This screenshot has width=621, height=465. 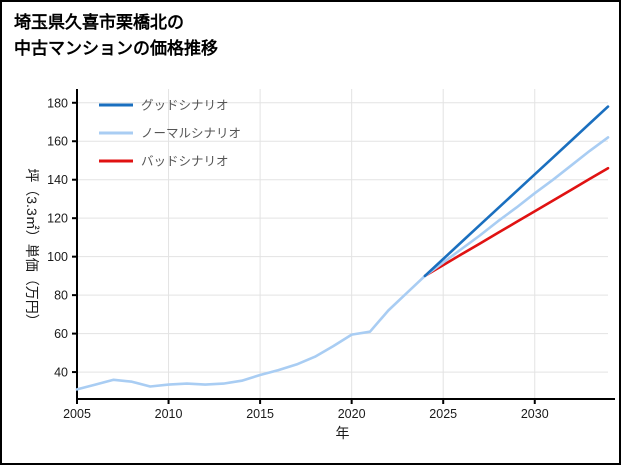 What do you see at coordinates (352, 414) in the screenshot?
I see `x-tick-label: 2020` at bounding box center [352, 414].